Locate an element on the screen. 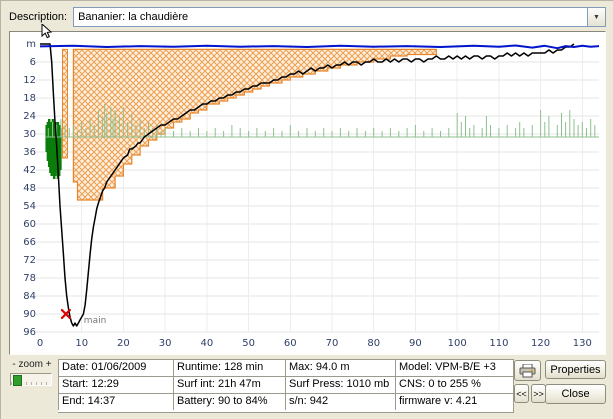 The height and width of the screenshot is (419, 613). zoom-control: - zoom + is located at coordinates (33, 379).